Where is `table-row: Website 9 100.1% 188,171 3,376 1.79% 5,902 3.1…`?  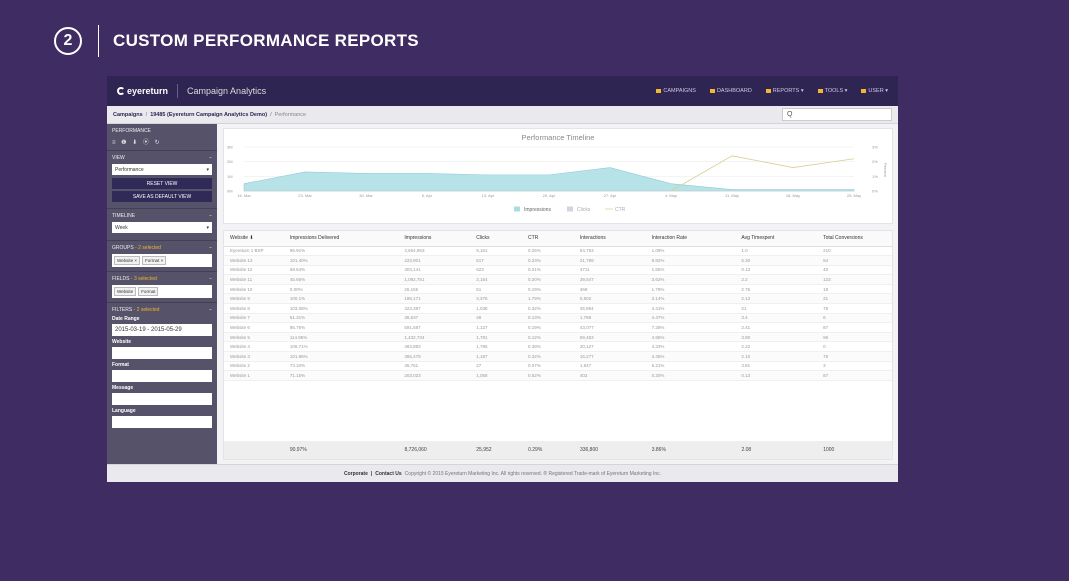 table-row: Website 9 100.1% 188,171 3,376 1.79% 5,902 3.1… is located at coordinates (558, 299).